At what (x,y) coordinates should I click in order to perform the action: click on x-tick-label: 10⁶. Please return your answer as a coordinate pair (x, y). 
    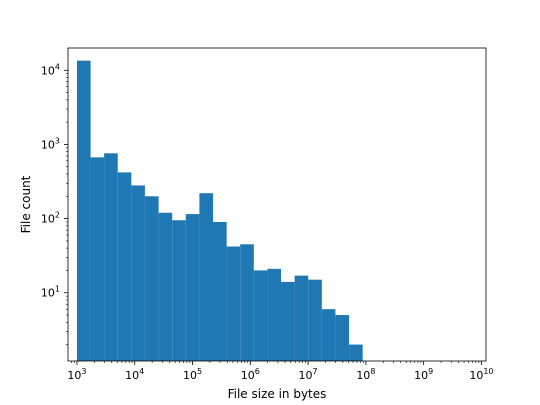
    Looking at the image, I should click on (250, 374).